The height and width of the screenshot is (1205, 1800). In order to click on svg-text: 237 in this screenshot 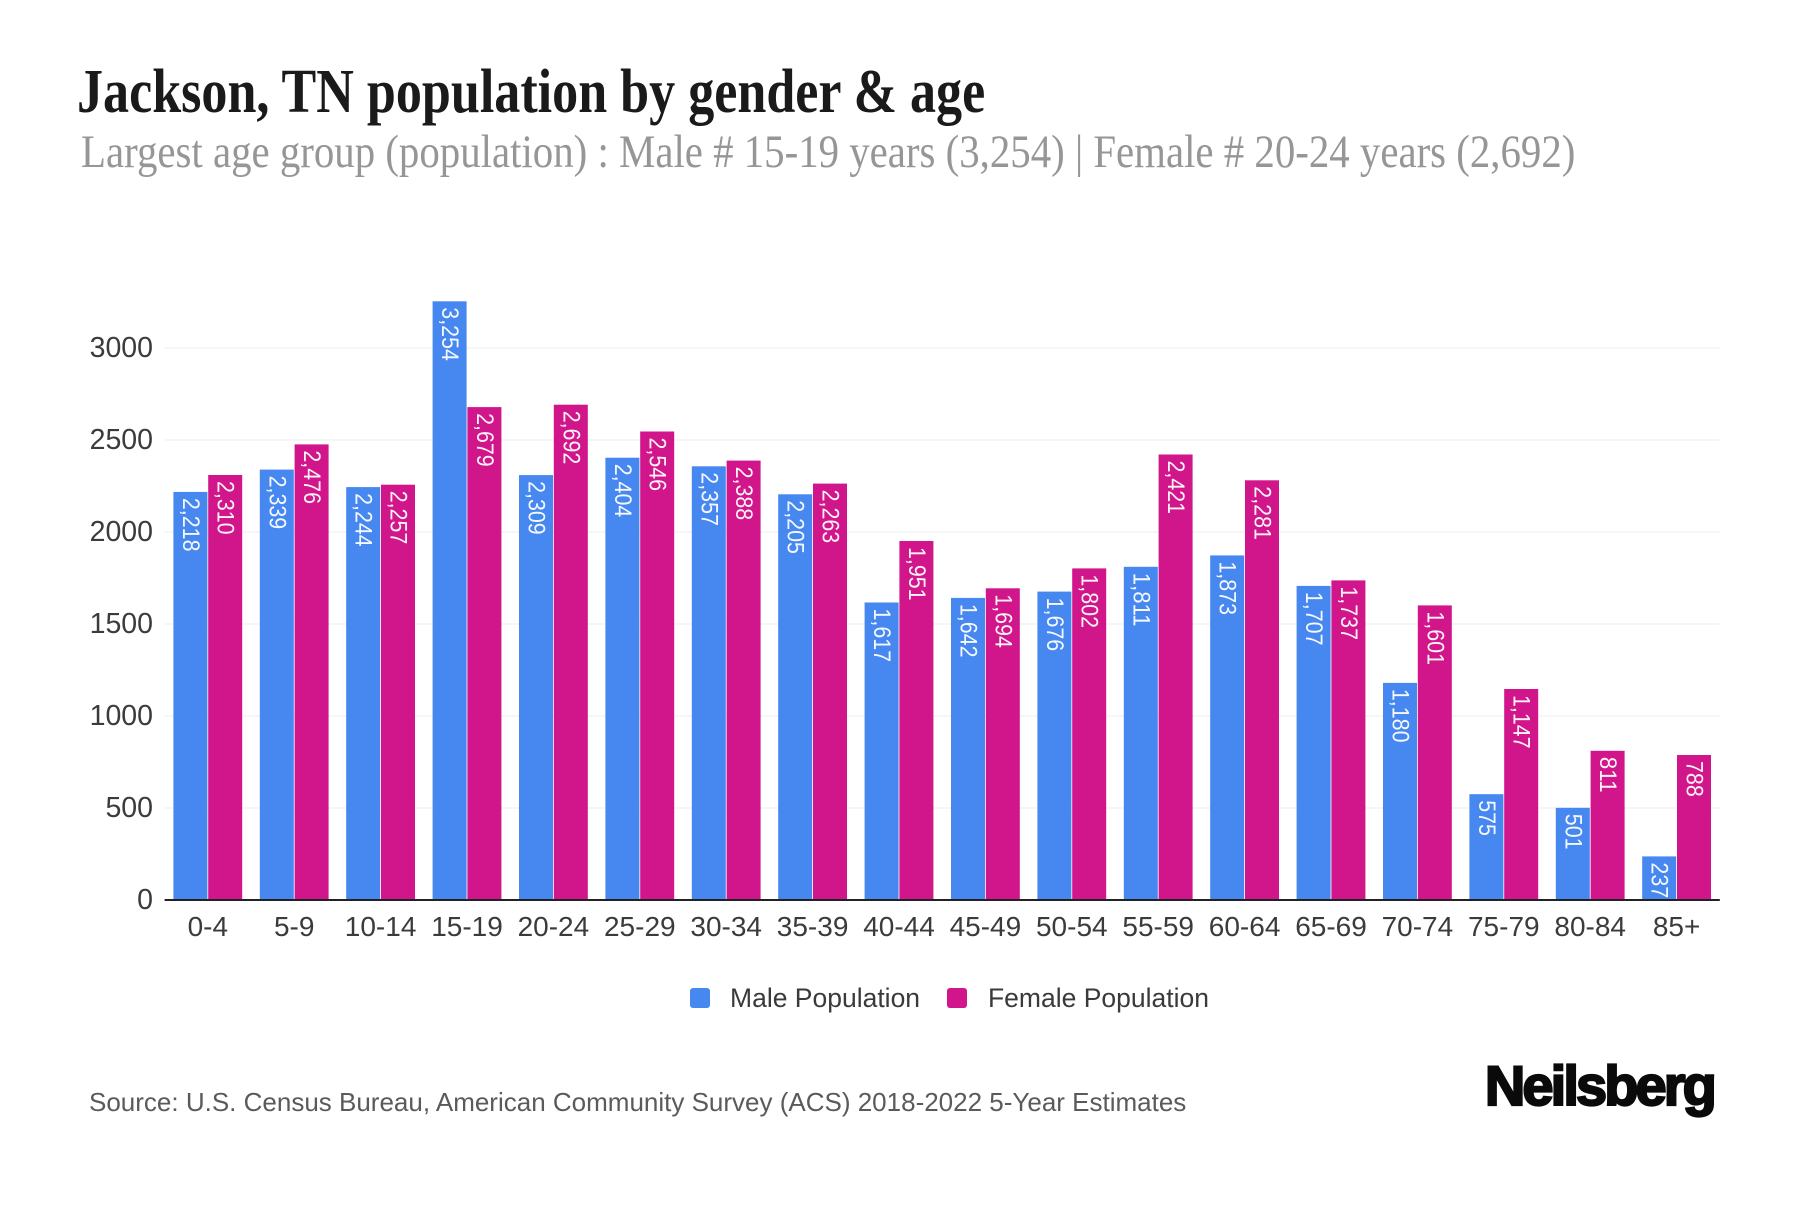, I will do `click(1659, 880)`.